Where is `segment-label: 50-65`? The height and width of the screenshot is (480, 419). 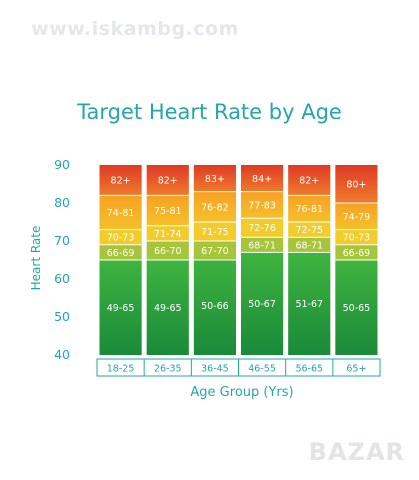
segment-label: 50-65 is located at coordinates (357, 308).